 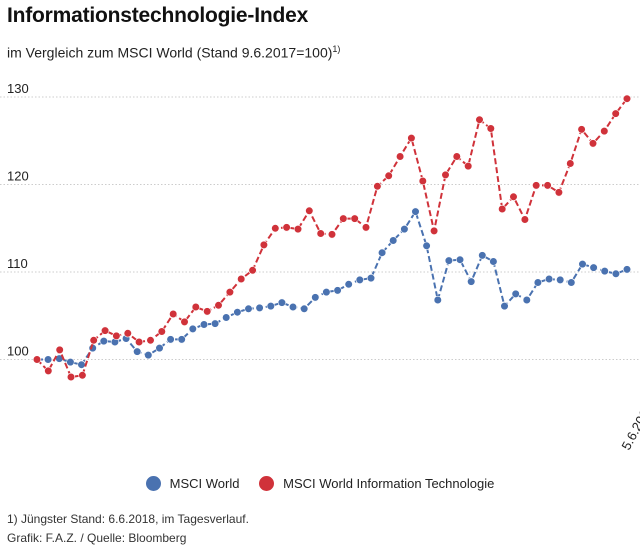 What do you see at coordinates (153, 483) in the screenshot?
I see `legend-marker-msci-world` at bounding box center [153, 483].